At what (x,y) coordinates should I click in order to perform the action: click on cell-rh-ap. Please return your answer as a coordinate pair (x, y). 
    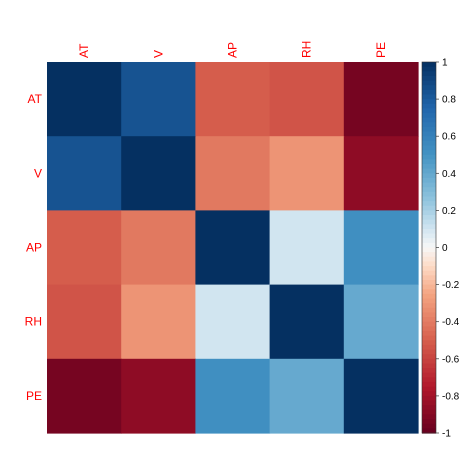
    Looking at the image, I should click on (233, 322).